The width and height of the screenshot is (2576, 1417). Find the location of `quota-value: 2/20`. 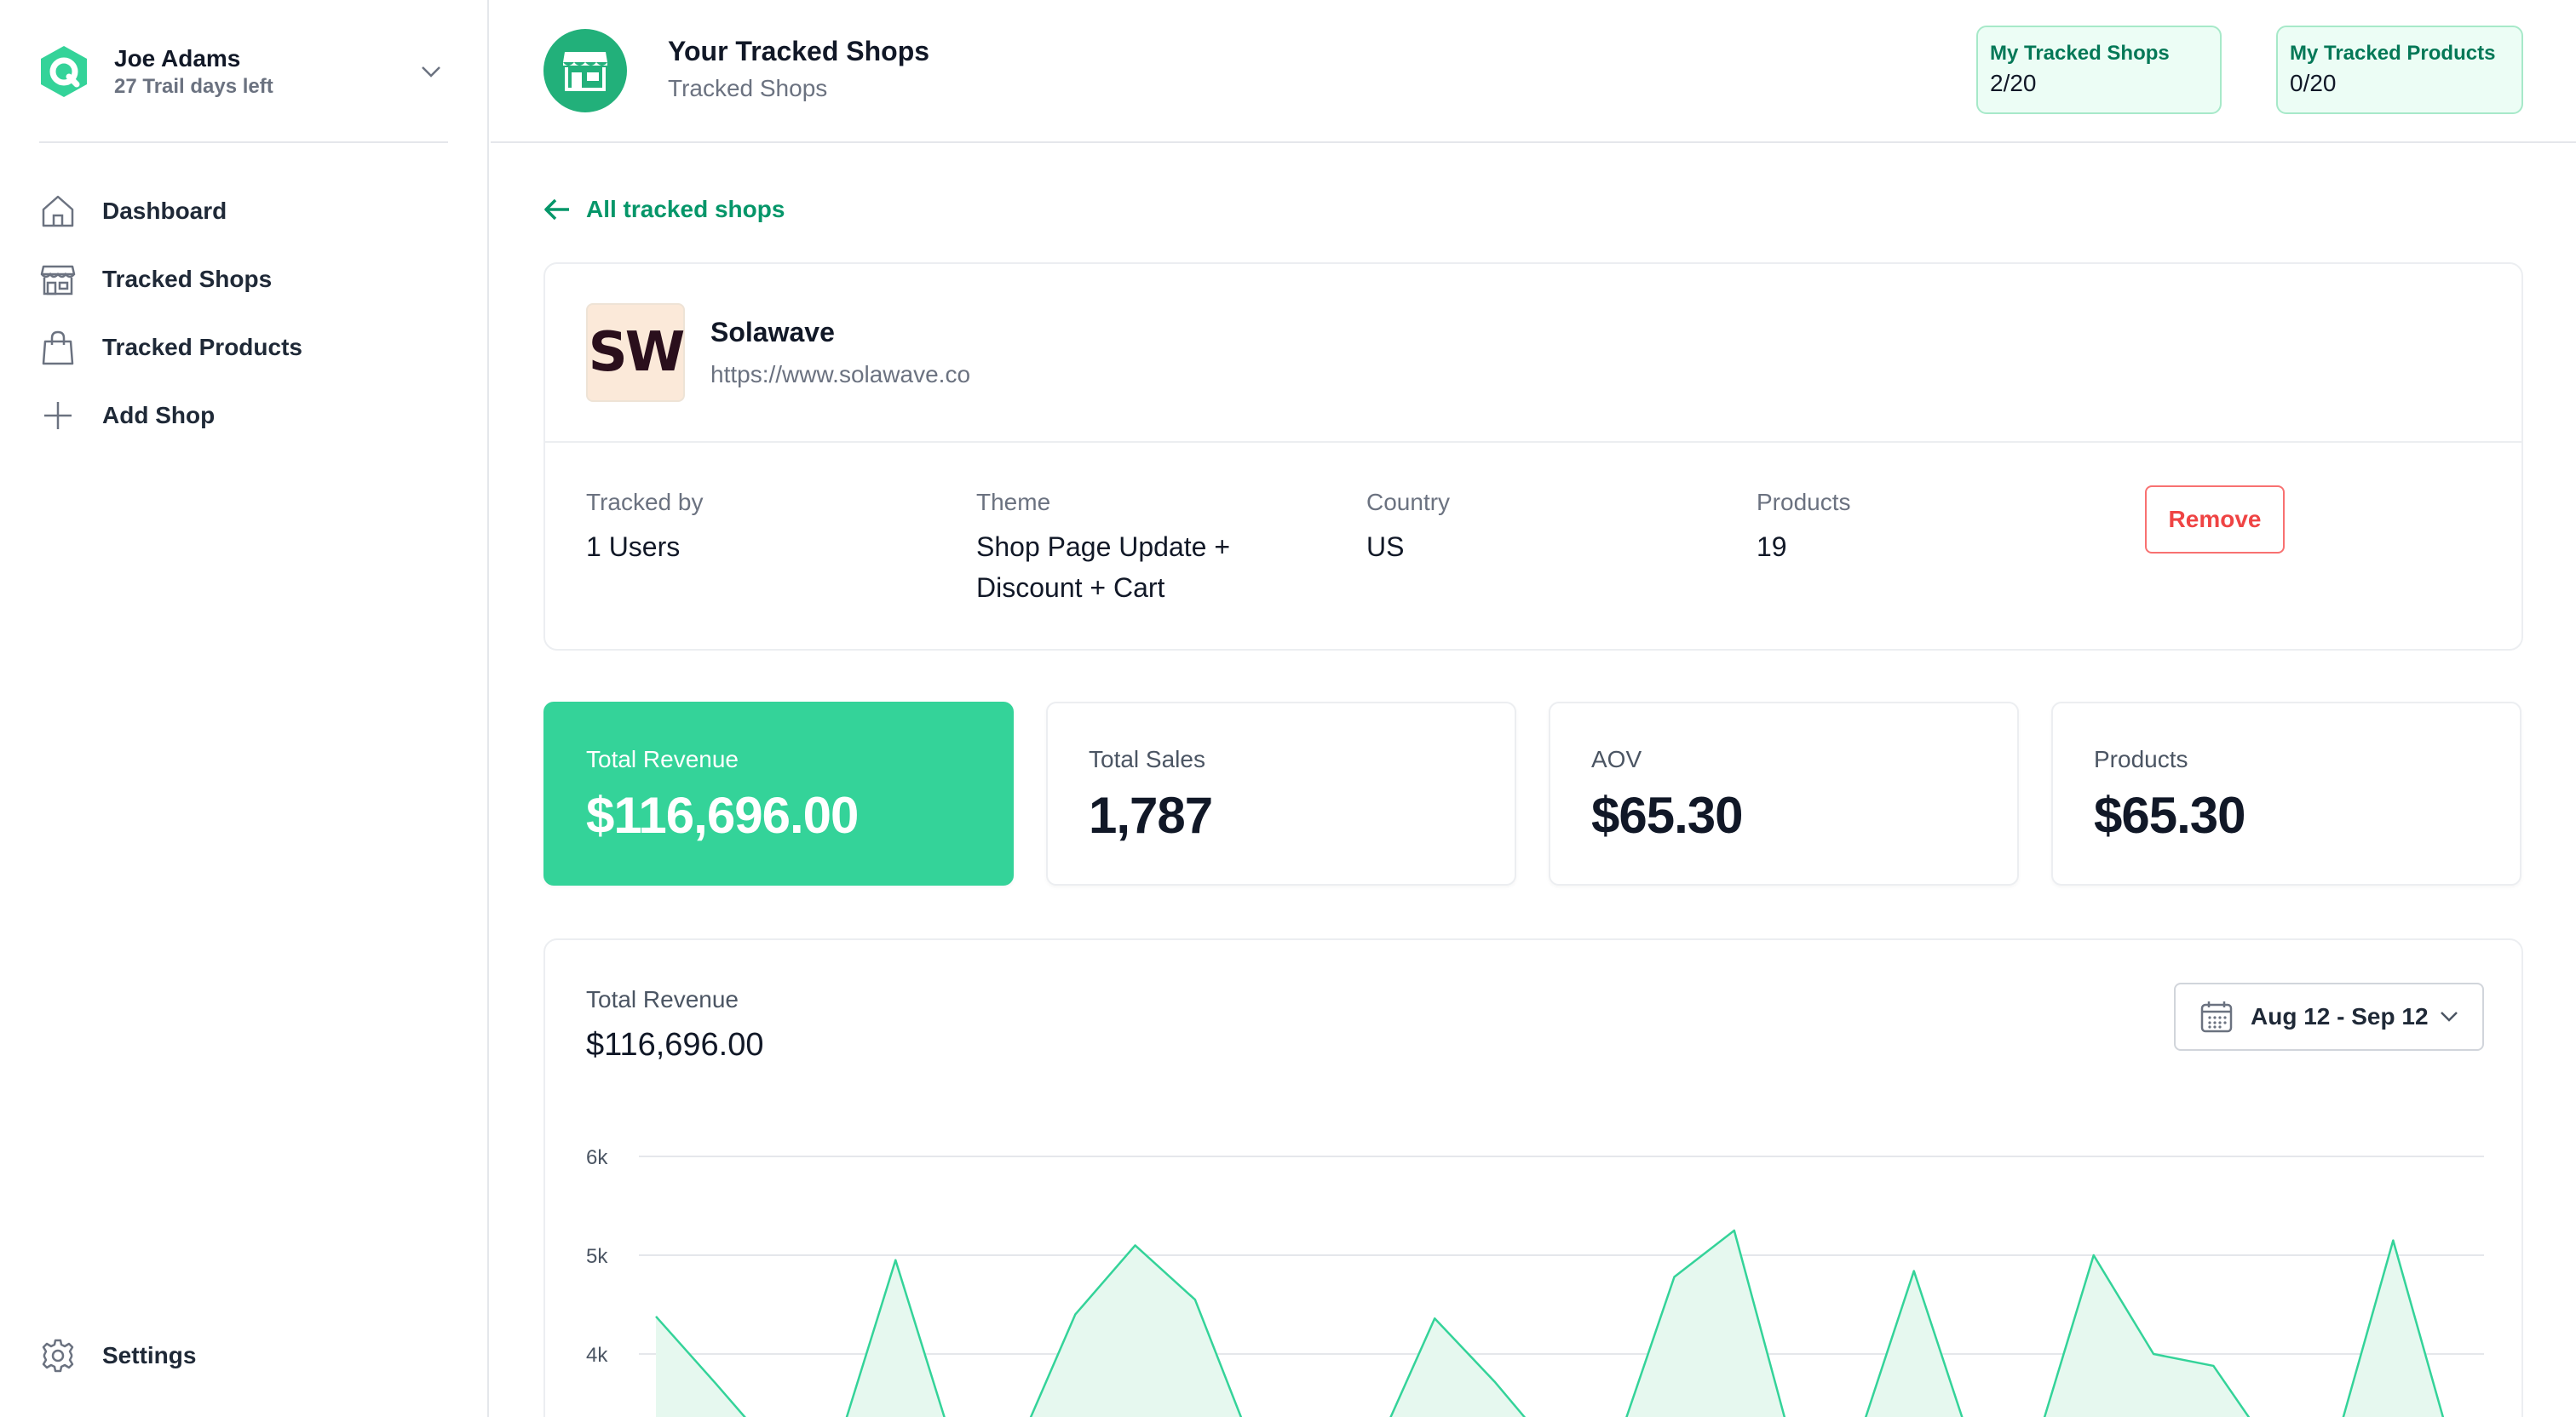

quota-value: 2/20 is located at coordinates (2014, 83).